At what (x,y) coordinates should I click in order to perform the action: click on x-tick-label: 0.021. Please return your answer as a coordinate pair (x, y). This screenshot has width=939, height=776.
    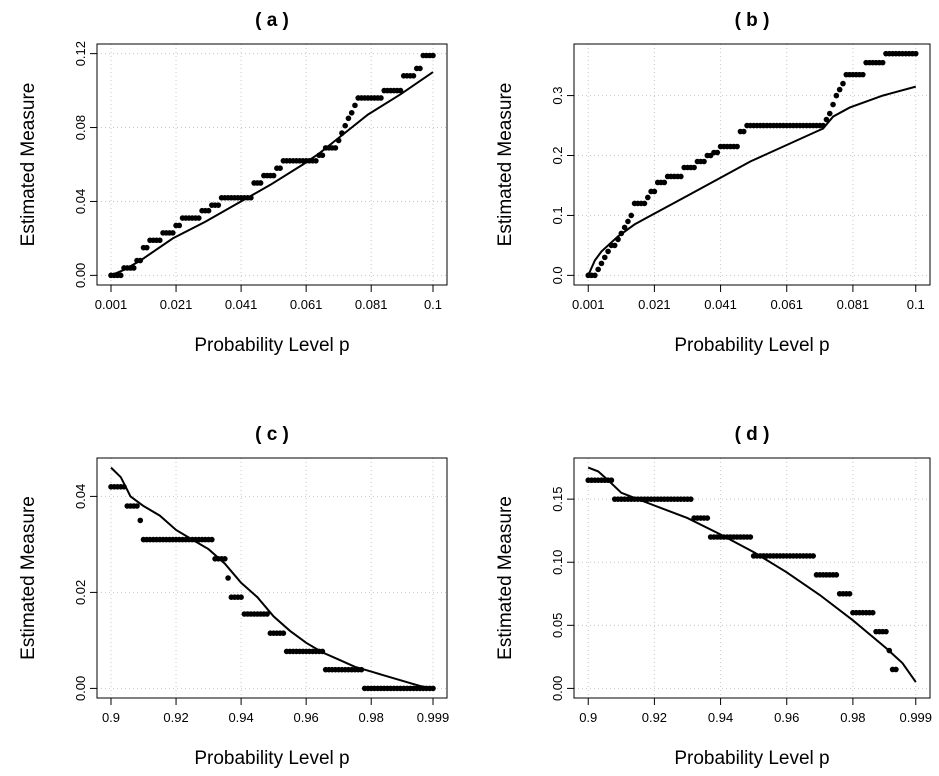
    Looking at the image, I should click on (654, 304).